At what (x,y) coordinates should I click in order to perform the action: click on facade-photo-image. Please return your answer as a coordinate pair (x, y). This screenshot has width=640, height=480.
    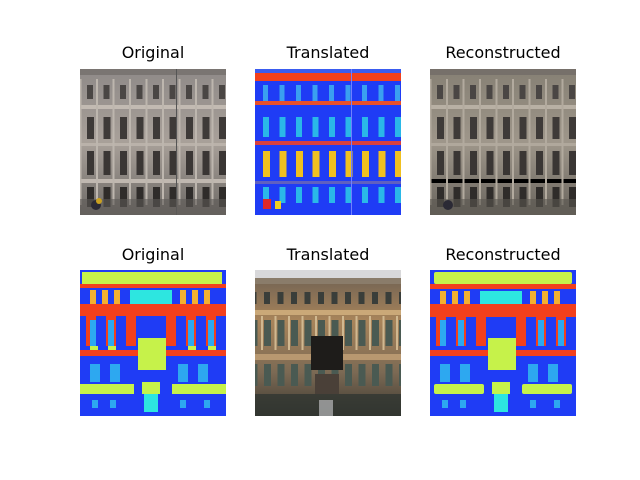
    Looking at the image, I should click on (153, 142).